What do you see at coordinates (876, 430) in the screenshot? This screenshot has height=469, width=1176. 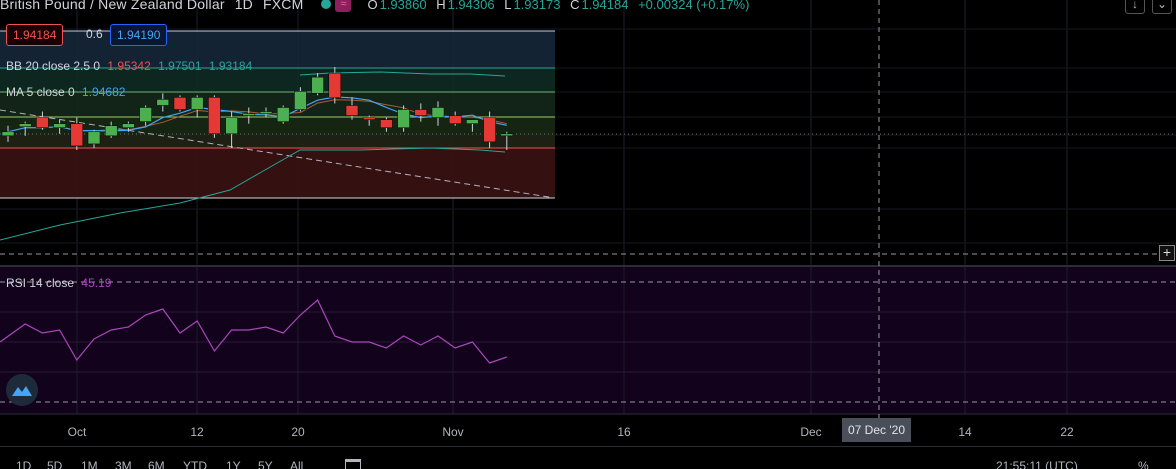 I see `crosshair-date-label: 07 Dec '20` at bounding box center [876, 430].